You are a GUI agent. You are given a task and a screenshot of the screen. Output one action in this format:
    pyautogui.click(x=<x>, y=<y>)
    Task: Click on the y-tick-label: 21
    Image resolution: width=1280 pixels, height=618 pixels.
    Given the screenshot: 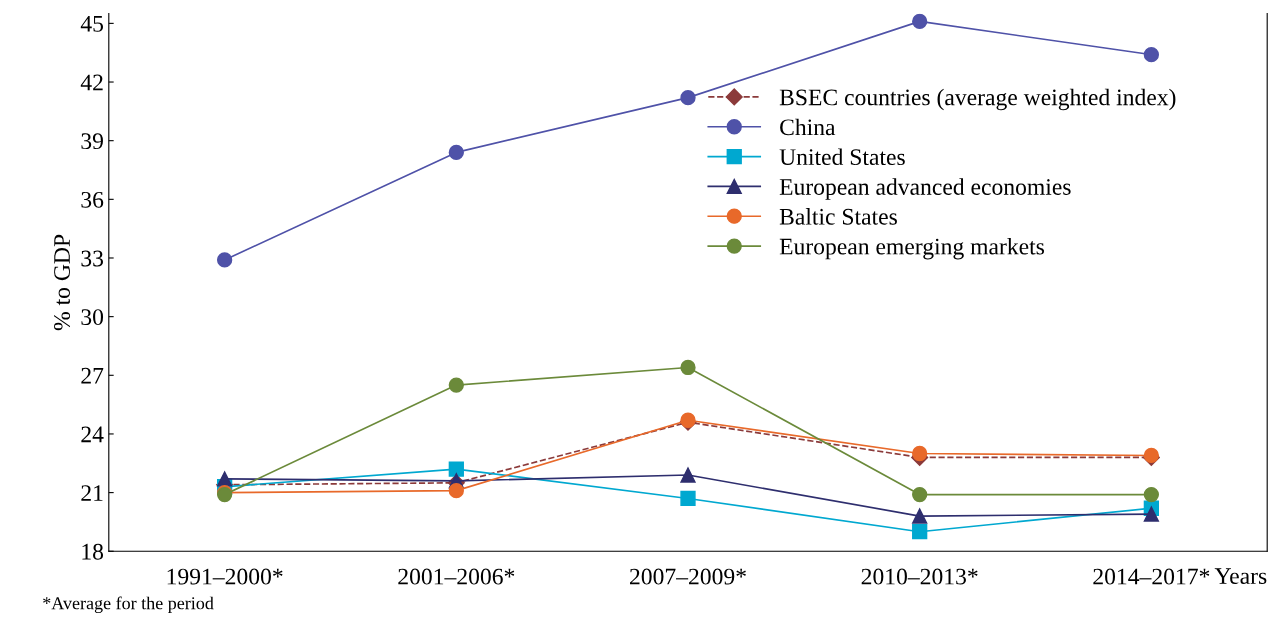 What is the action you would take?
    pyautogui.click(x=92, y=493)
    